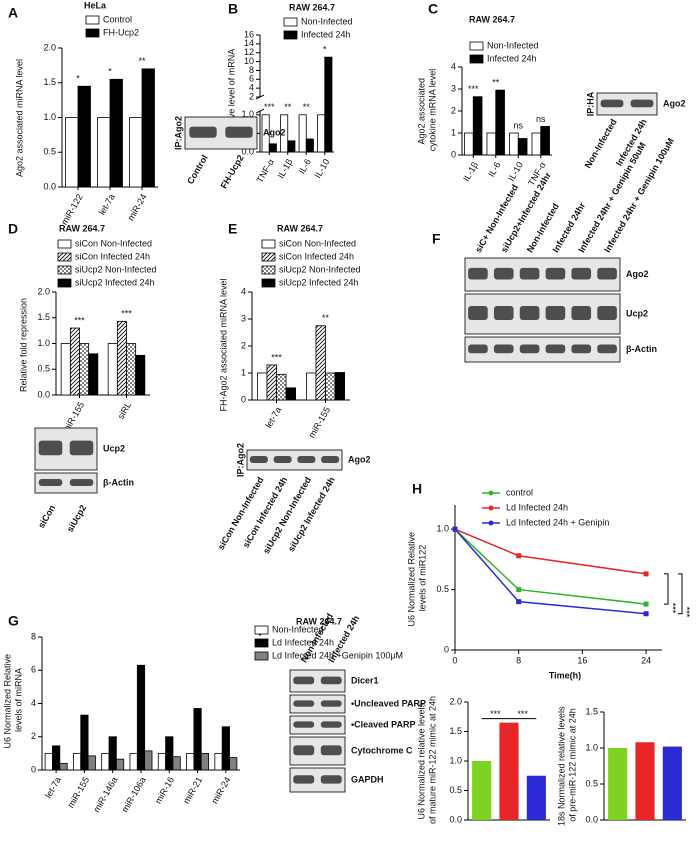 The height and width of the screenshot is (857, 700). Describe the element at coordinates (550, 551) in the screenshot. I see `series-line` at that location.